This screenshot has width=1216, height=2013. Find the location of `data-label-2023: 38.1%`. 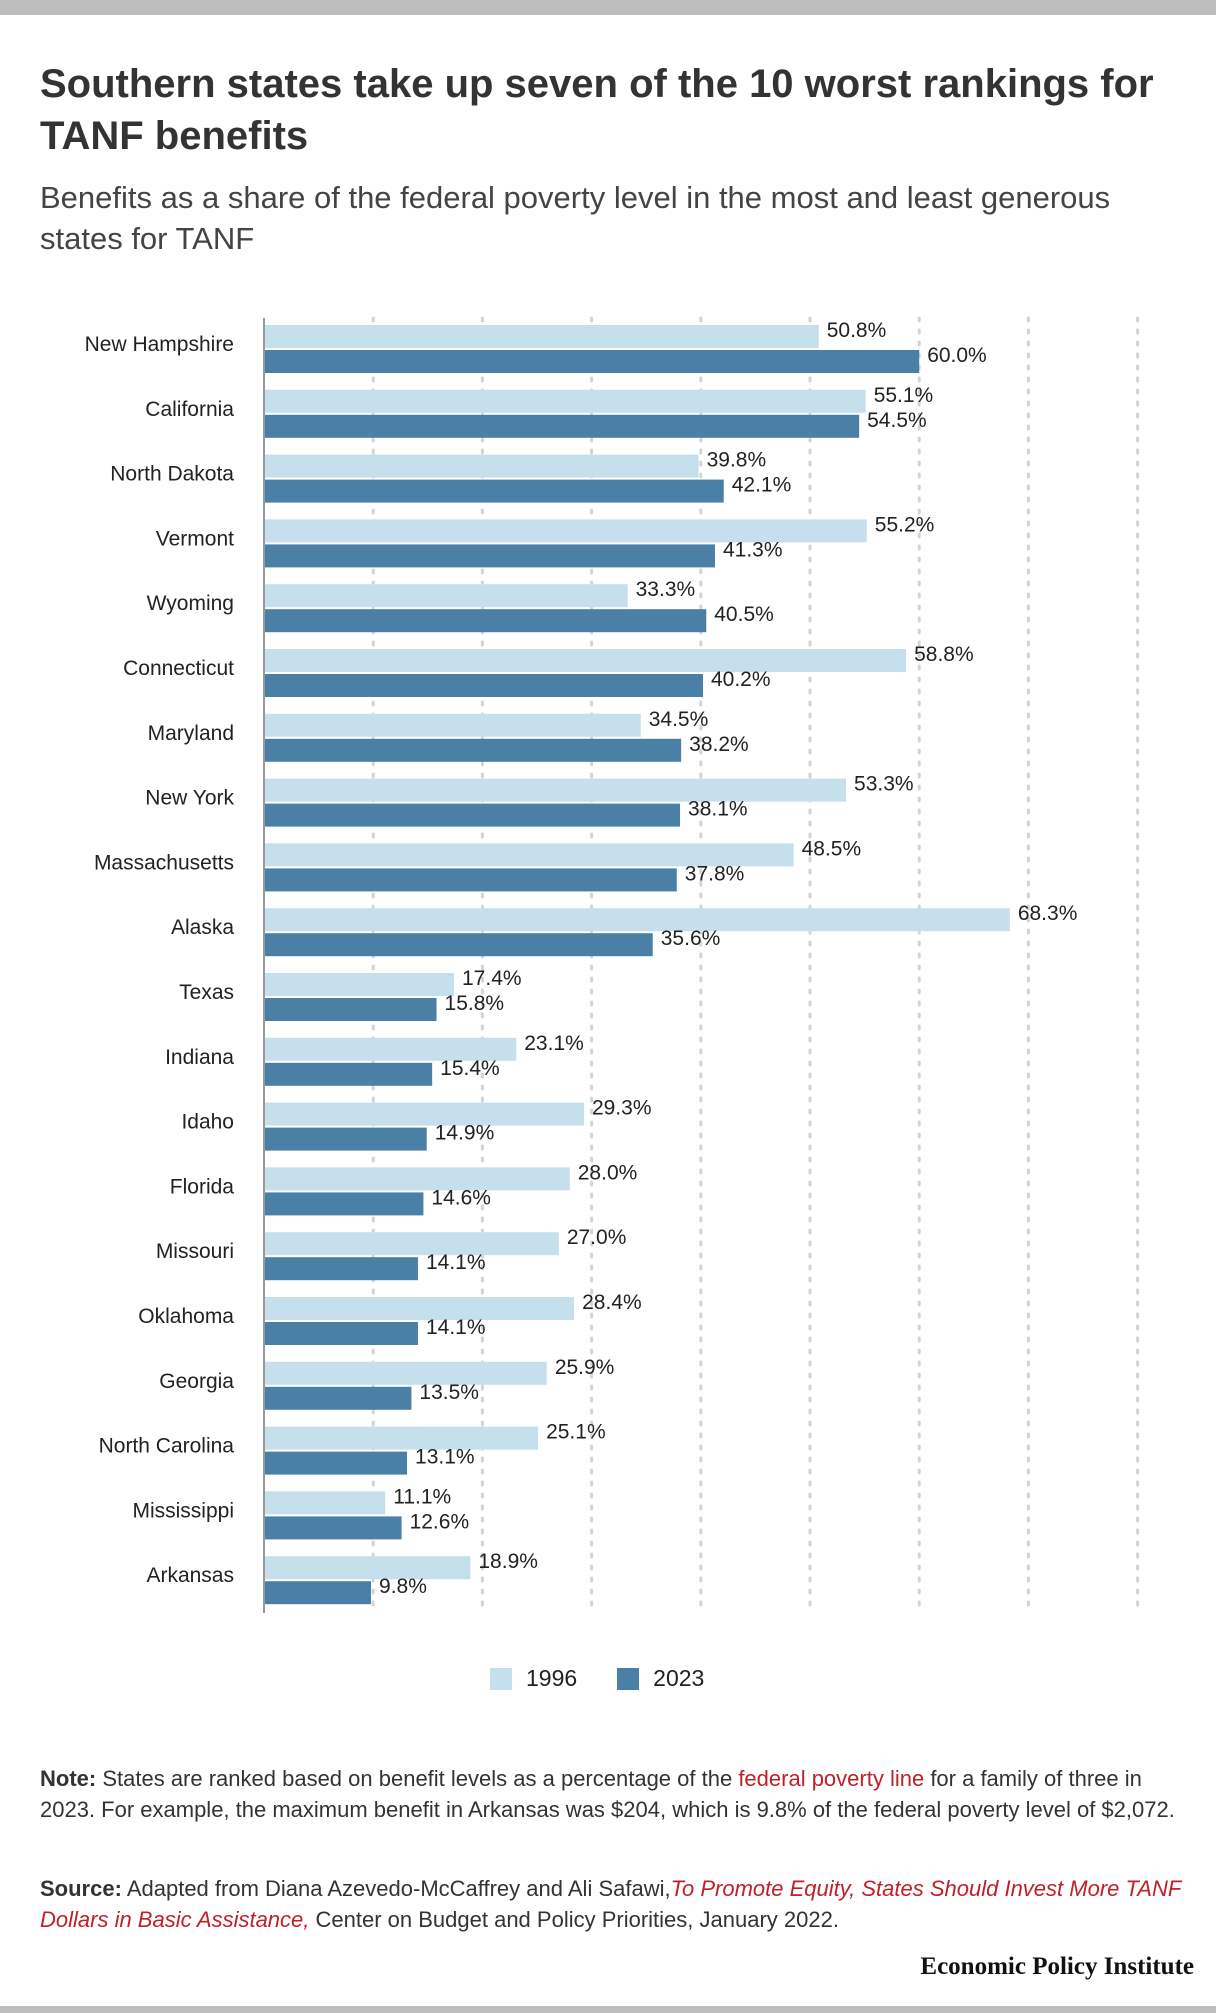

data-label-2023: 38.1% is located at coordinates (718, 809).